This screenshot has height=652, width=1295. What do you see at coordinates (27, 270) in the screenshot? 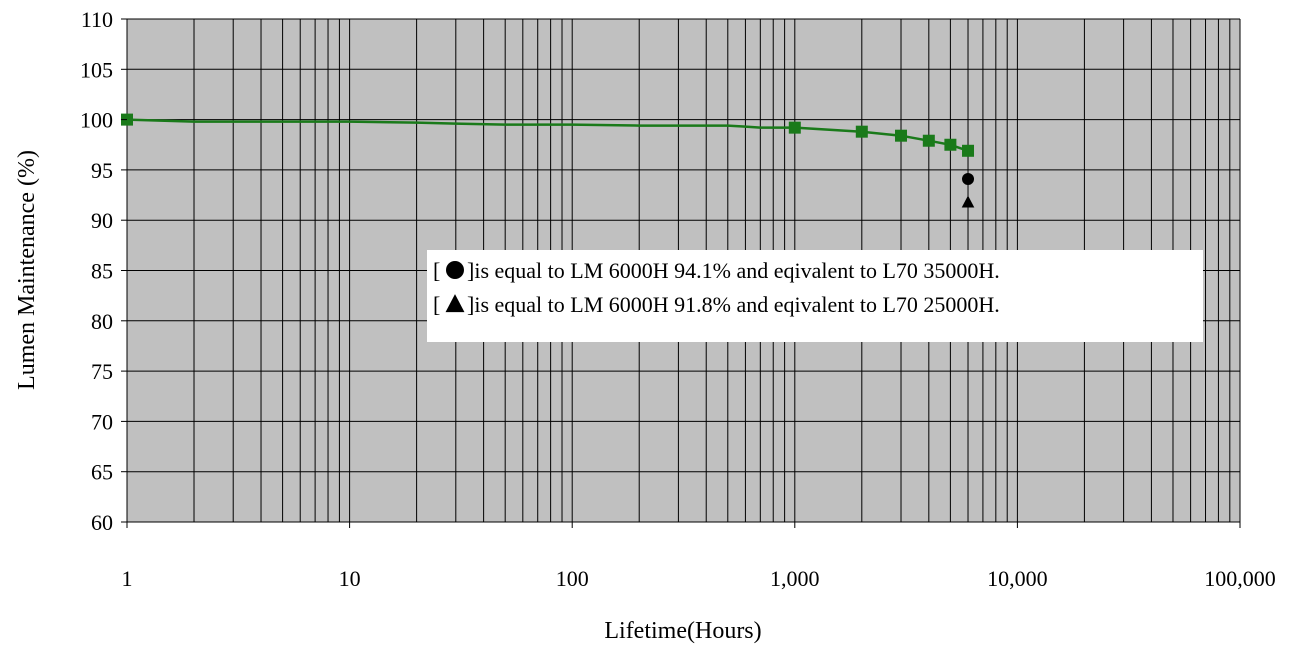
I see `y-axis-title: Lumen Maintenance (%)` at bounding box center [27, 270].